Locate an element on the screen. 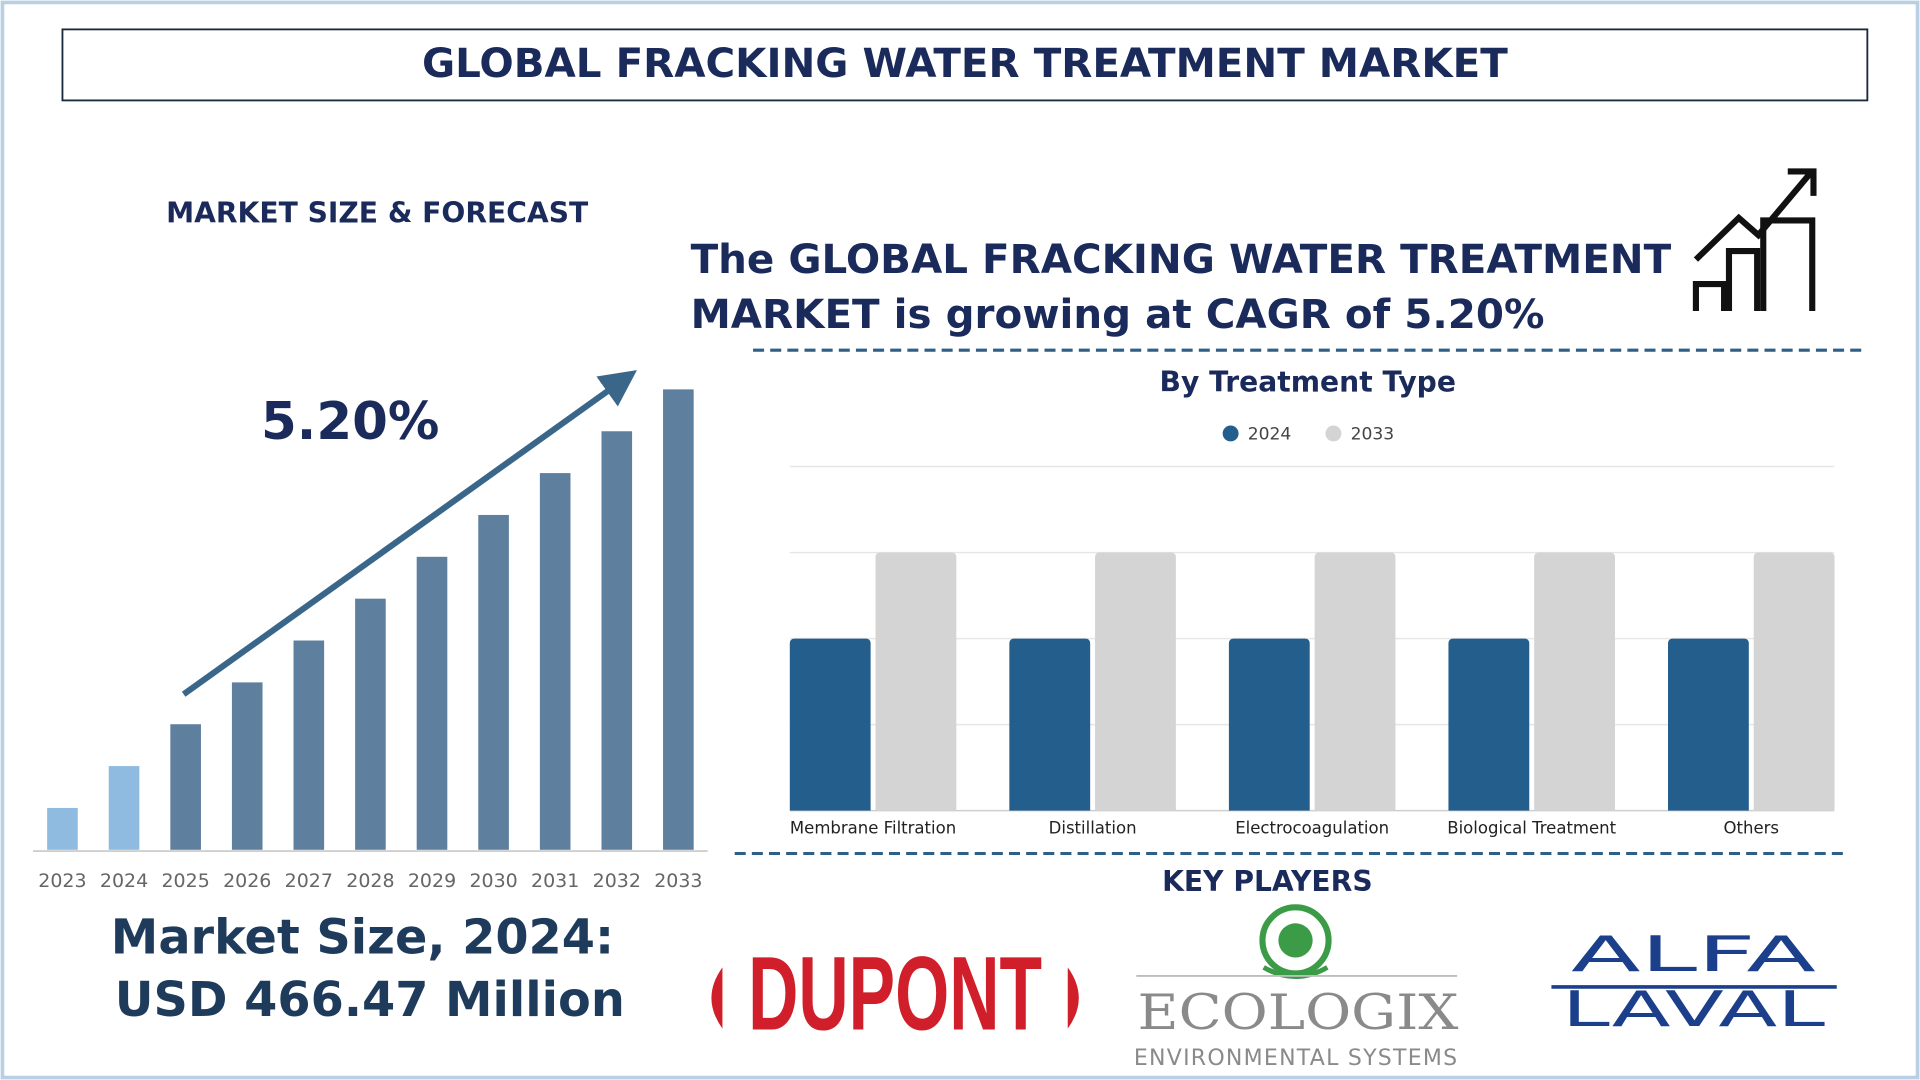  ecologix-logo: ECOLOGIX ENVIRONMENTAL SYSTEMS is located at coordinates (1296, 987).